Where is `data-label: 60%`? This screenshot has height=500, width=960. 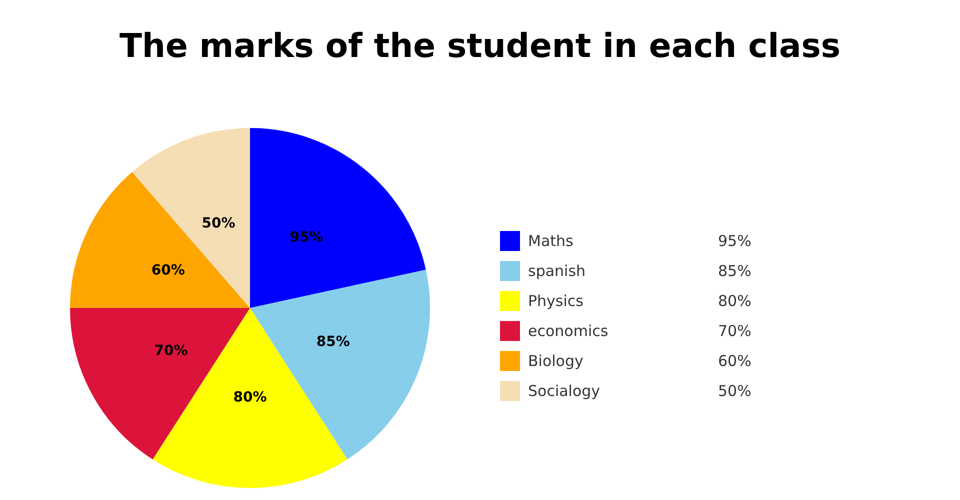 data-label: 60% is located at coordinates (168, 270).